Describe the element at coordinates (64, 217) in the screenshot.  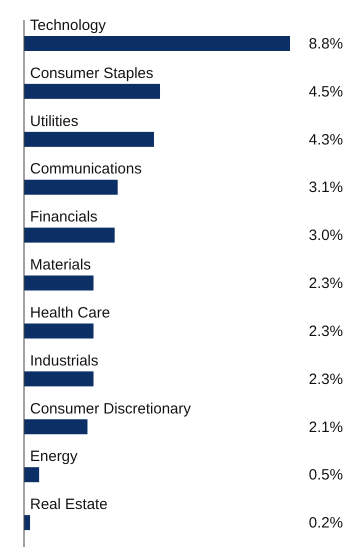
I see `y-tick-label: Financials` at that location.